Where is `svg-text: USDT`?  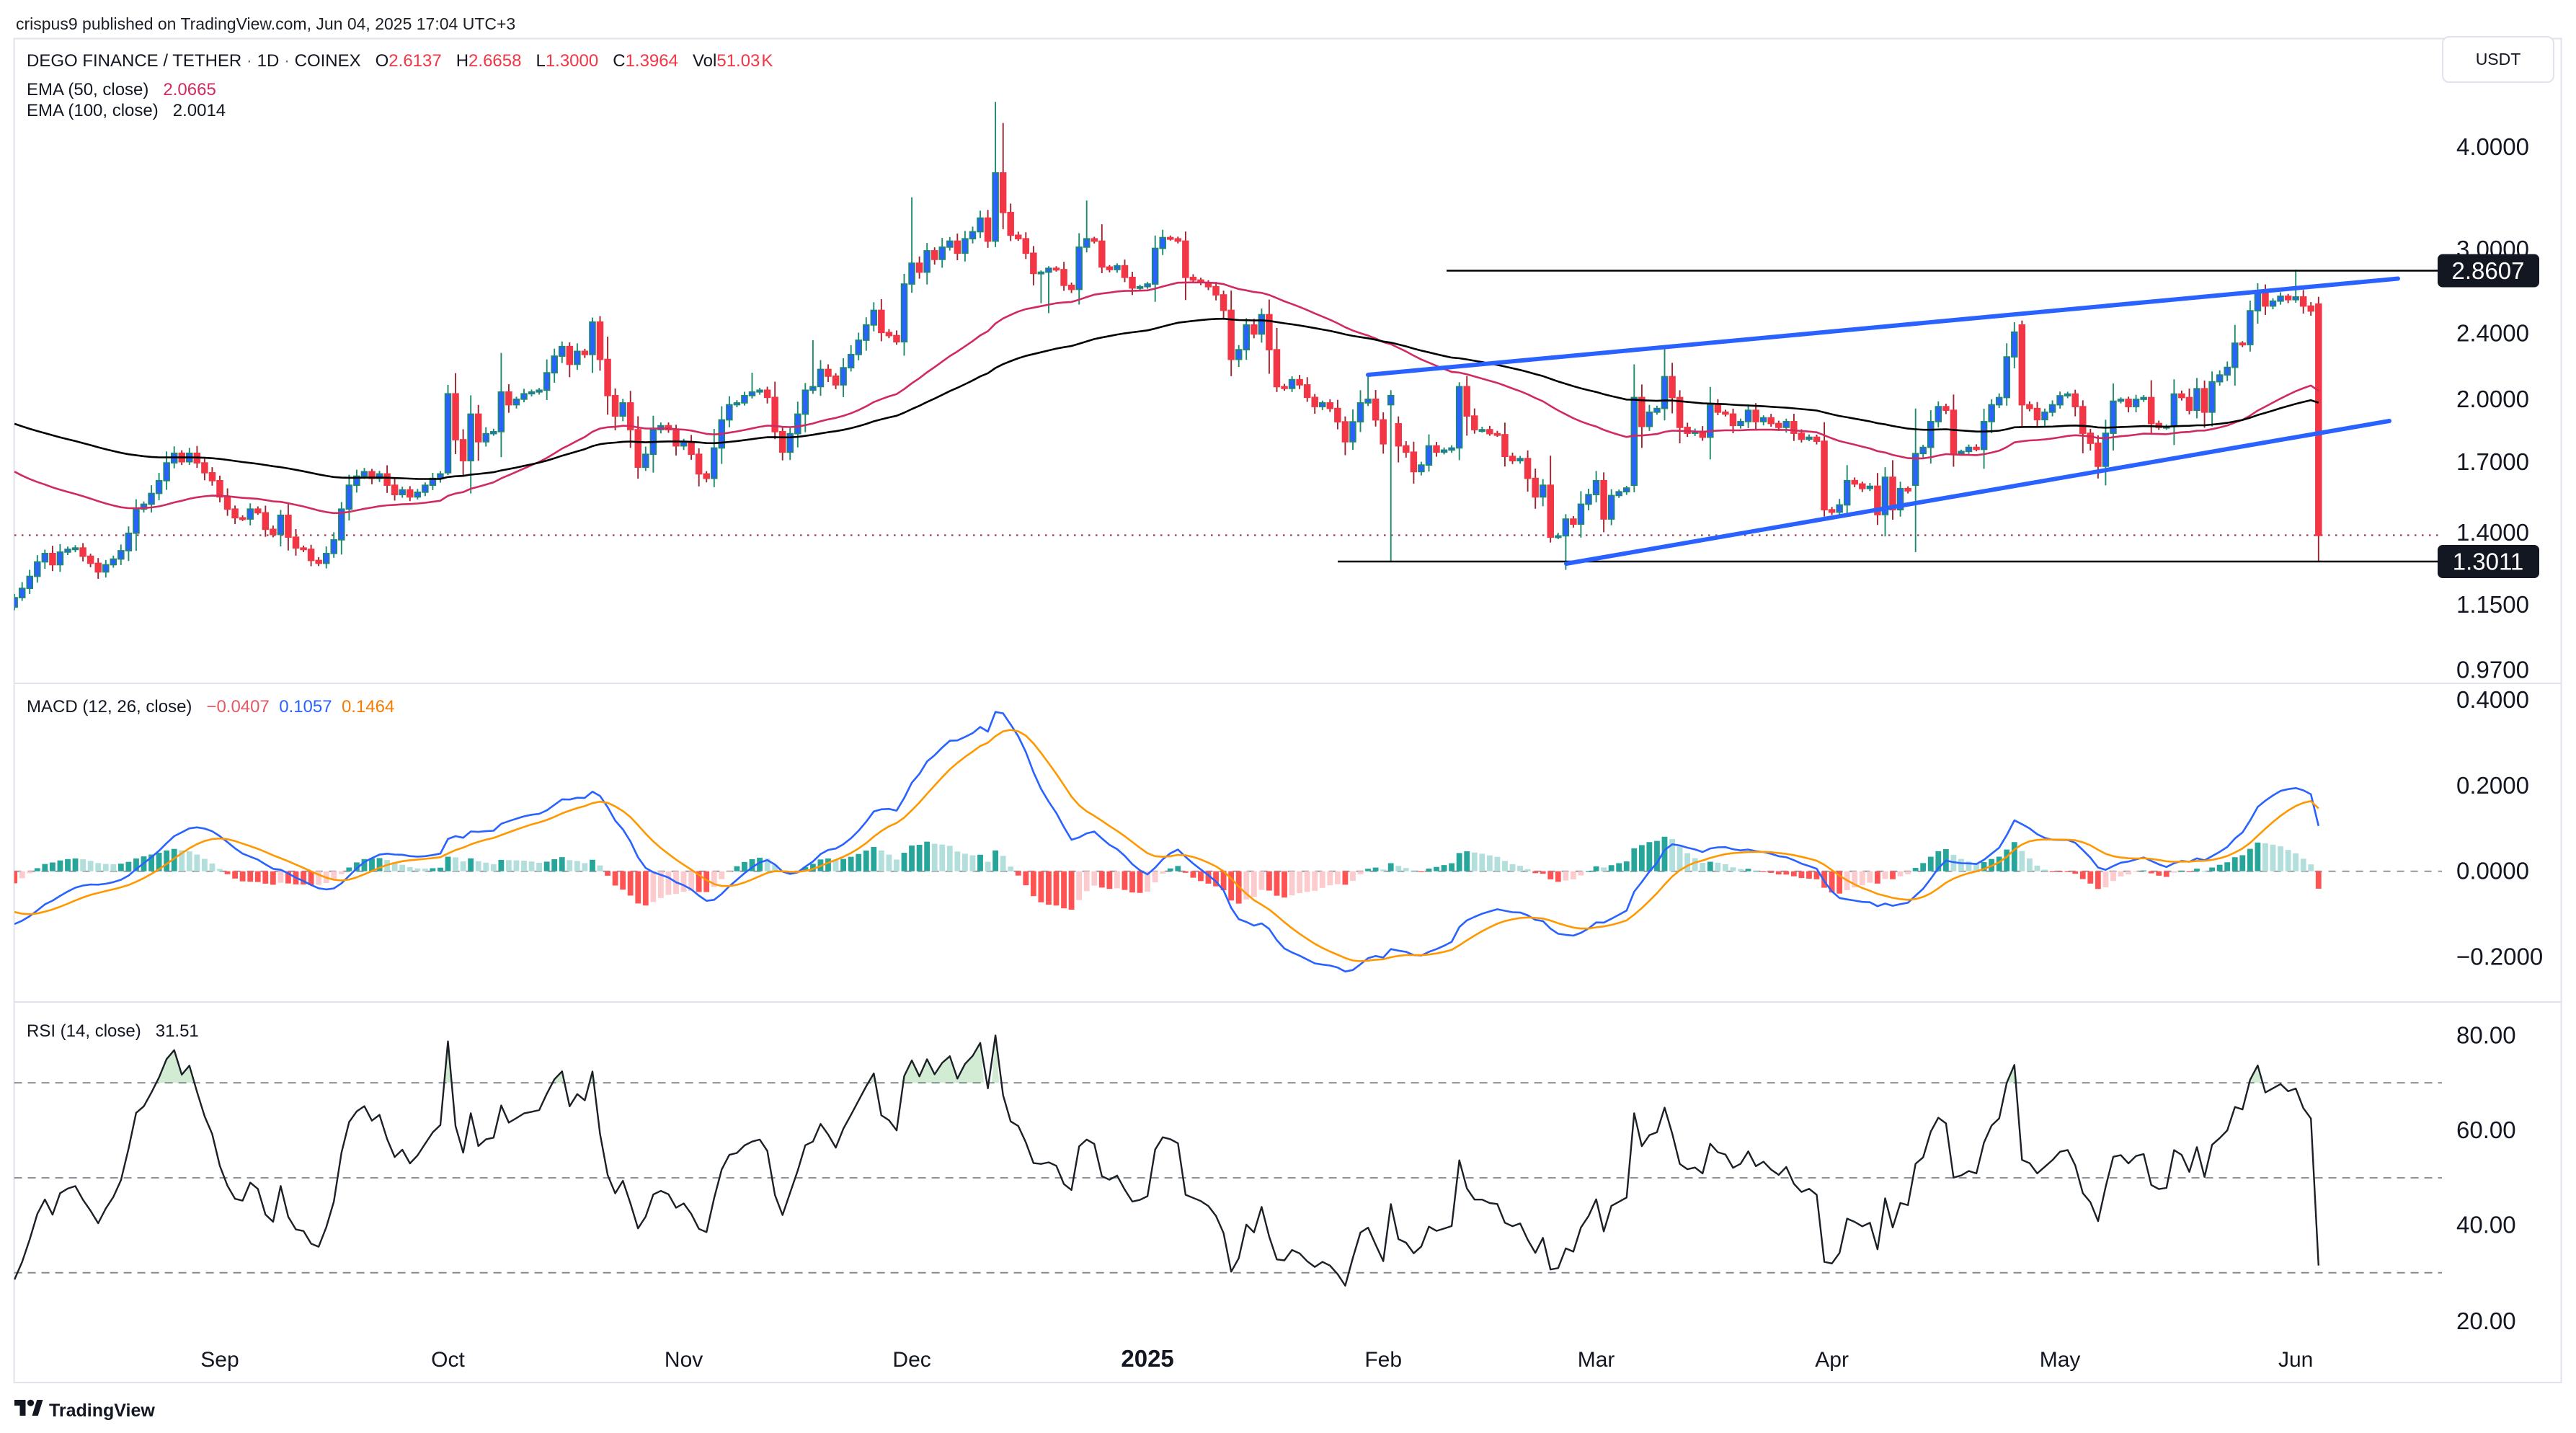
svg-text: USDT is located at coordinates (2498, 59).